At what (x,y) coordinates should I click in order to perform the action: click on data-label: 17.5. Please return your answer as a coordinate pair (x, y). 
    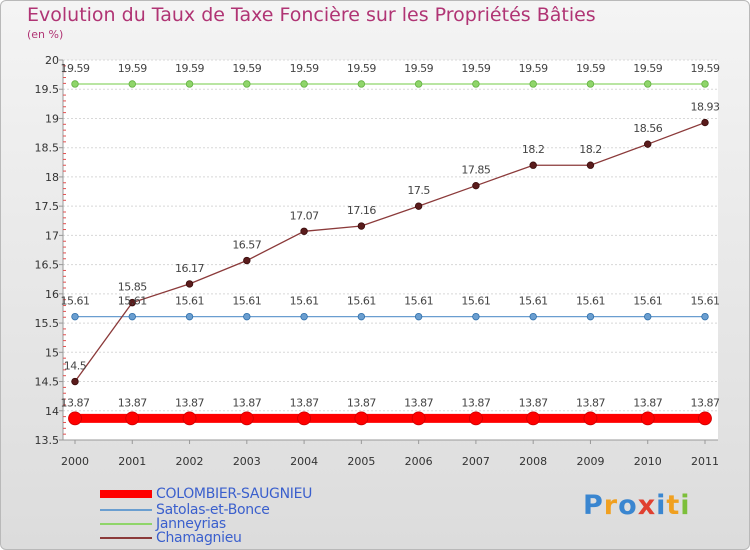
    Looking at the image, I should click on (418, 190).